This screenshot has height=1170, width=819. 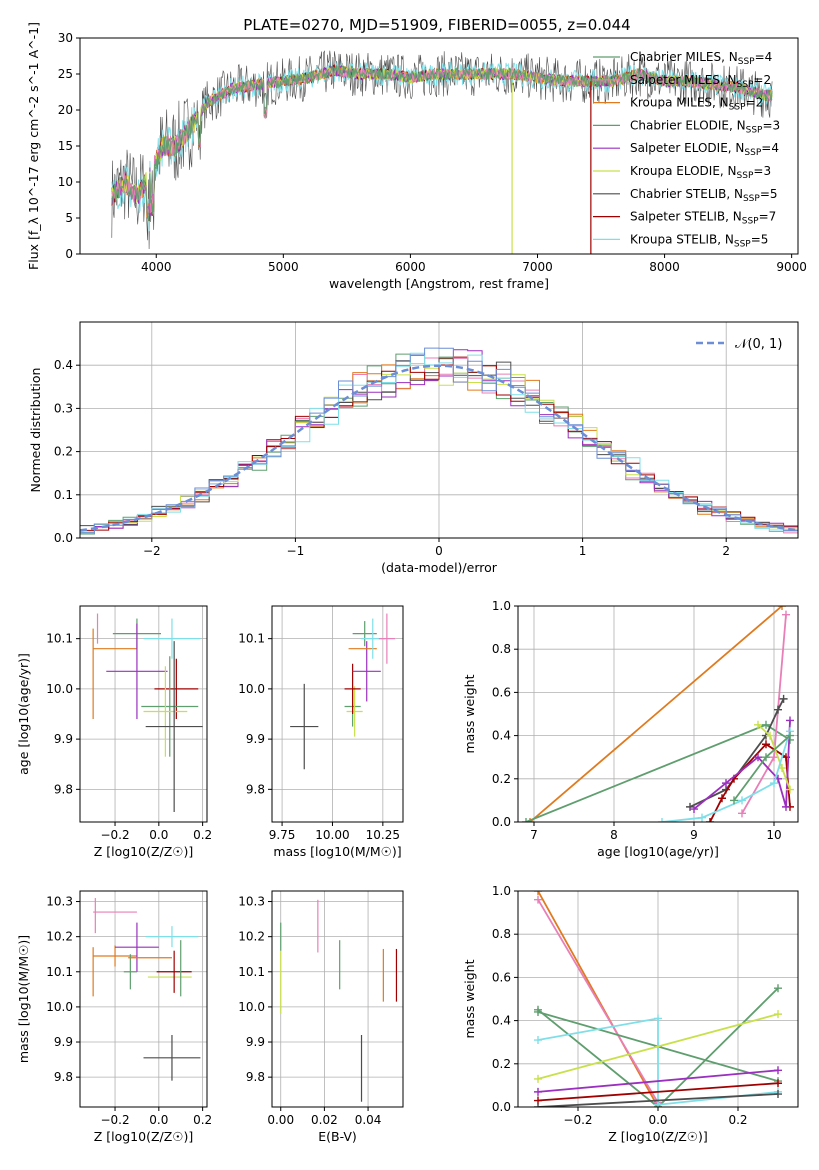 I want to click on x-tick-label: 1, so click(x=583, y=551).